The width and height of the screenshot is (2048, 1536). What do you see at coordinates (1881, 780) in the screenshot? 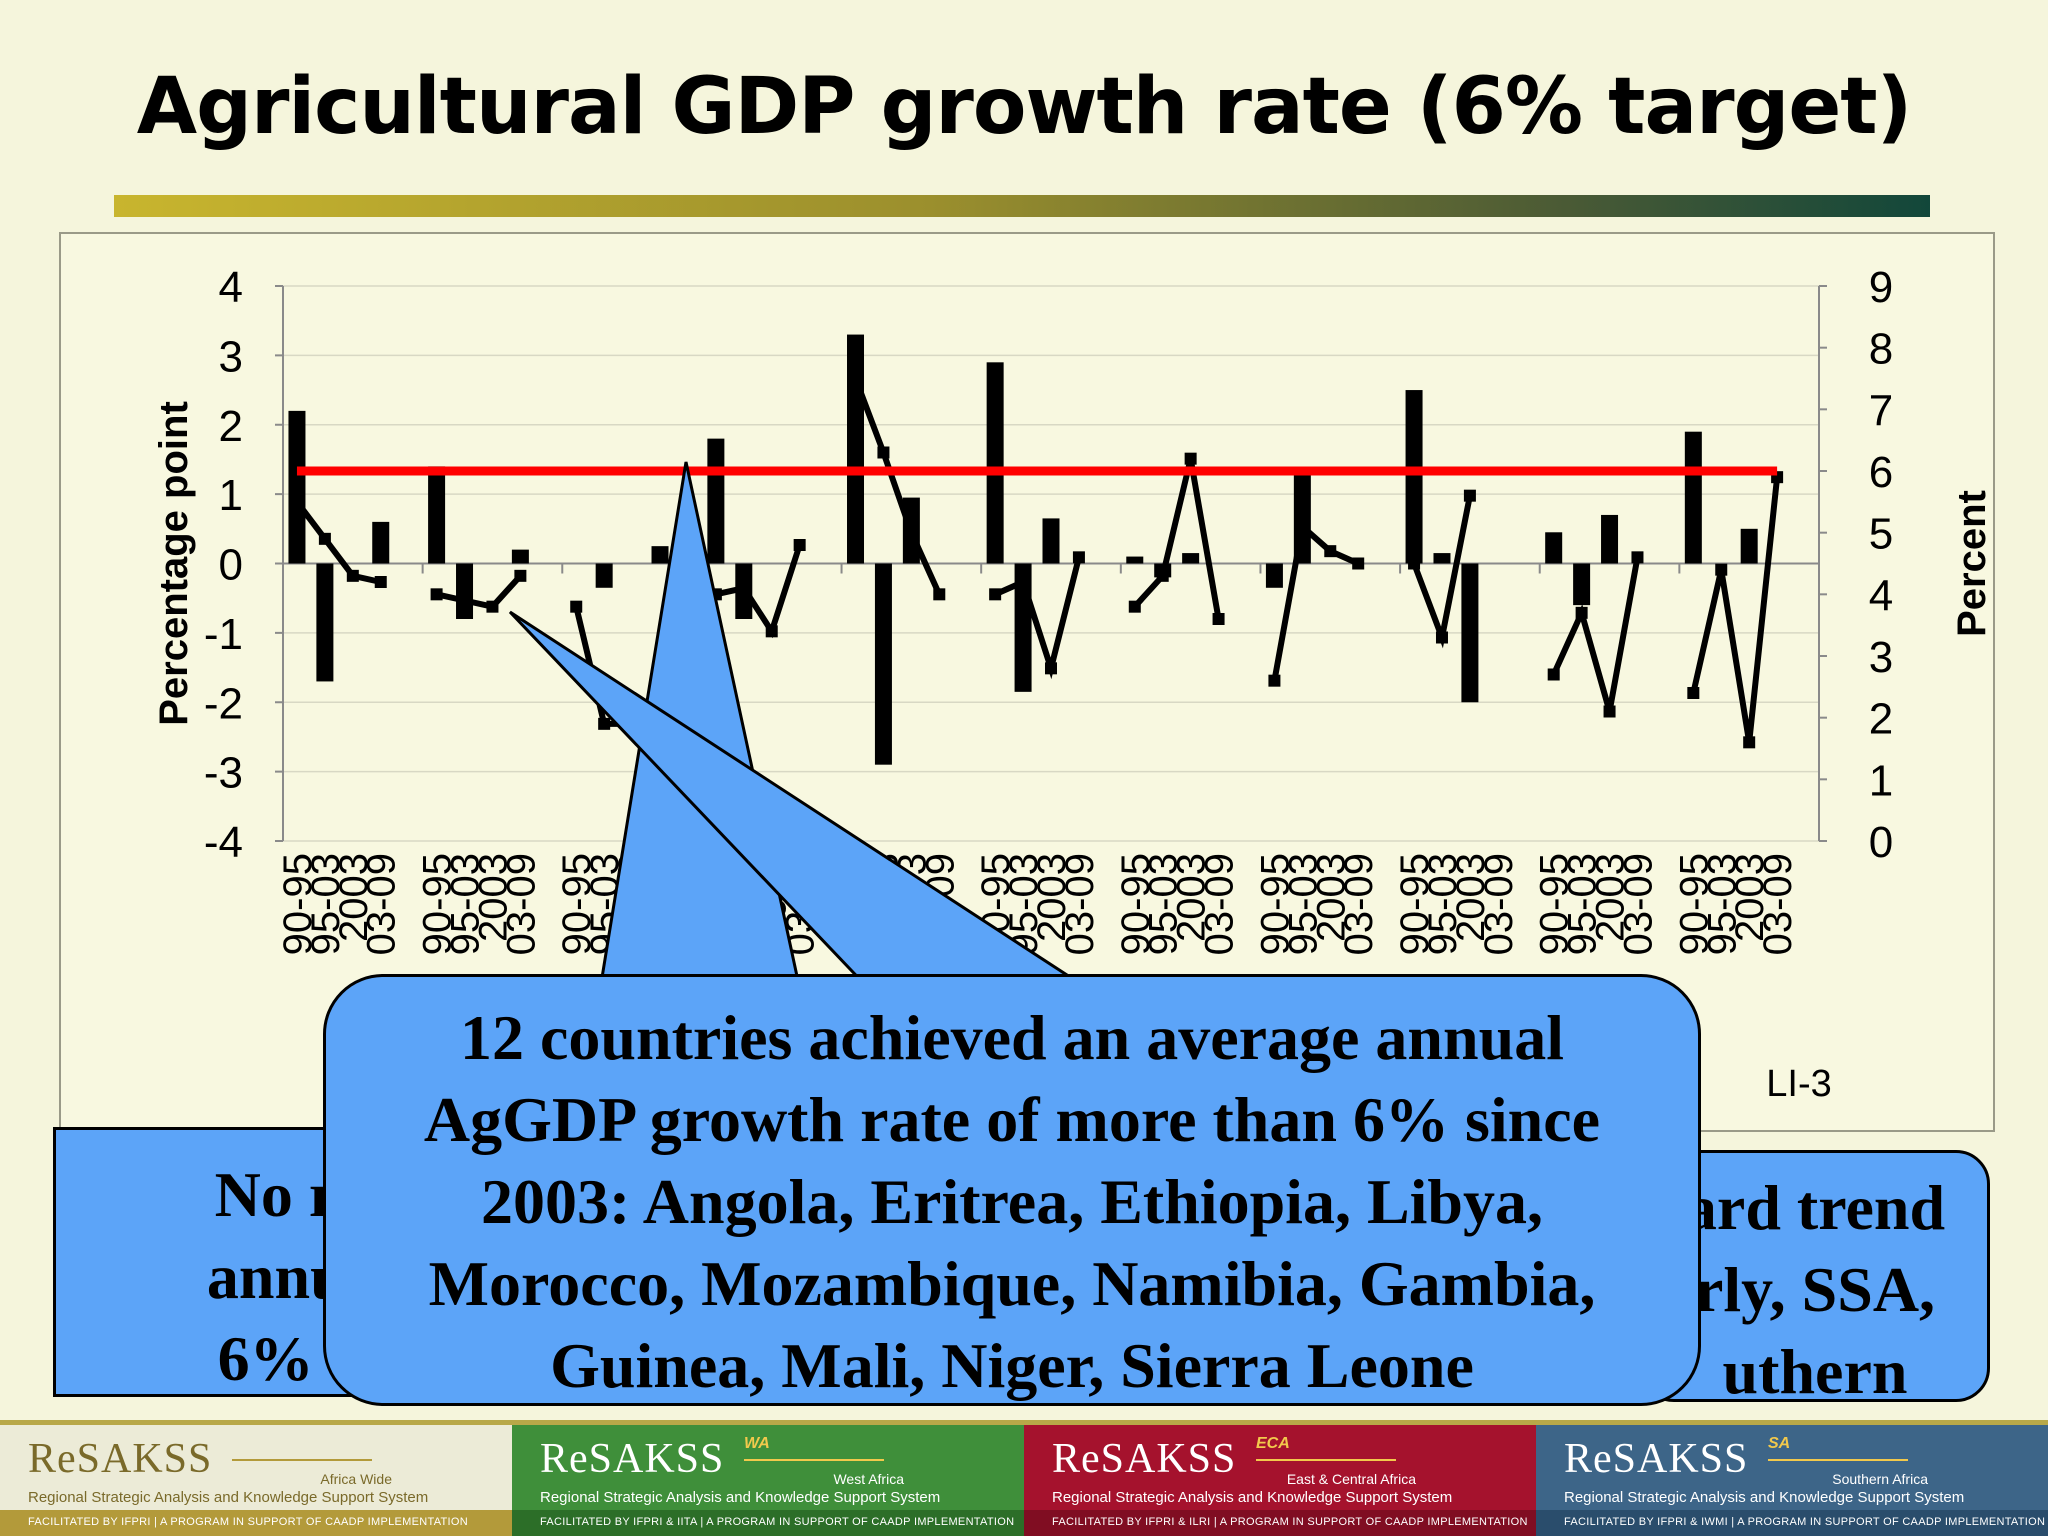
I see `y2-tick-label: 1` at bounding box center [1881, 780].